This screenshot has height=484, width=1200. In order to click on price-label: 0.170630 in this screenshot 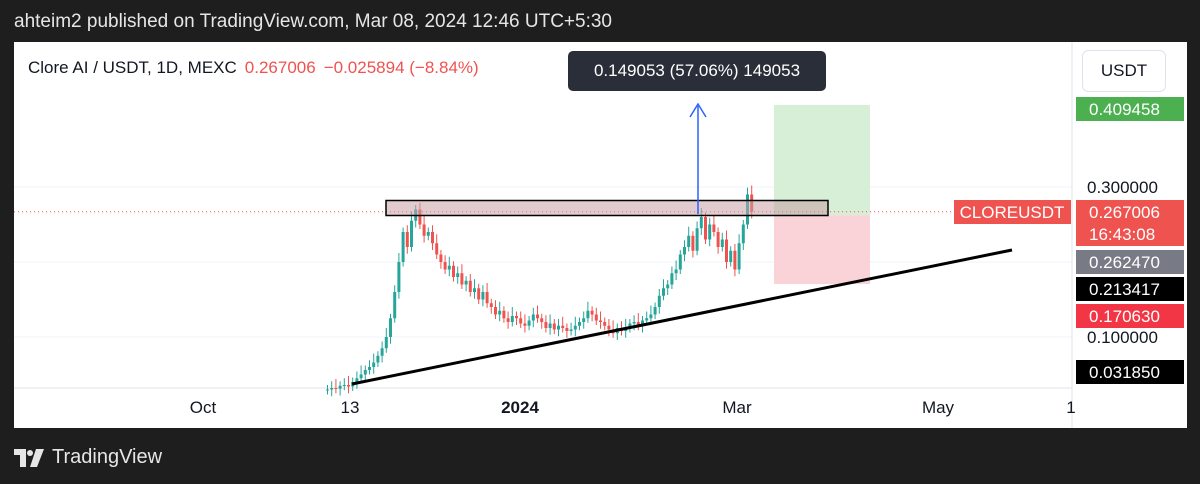, I will do `click(1124, 316)`.